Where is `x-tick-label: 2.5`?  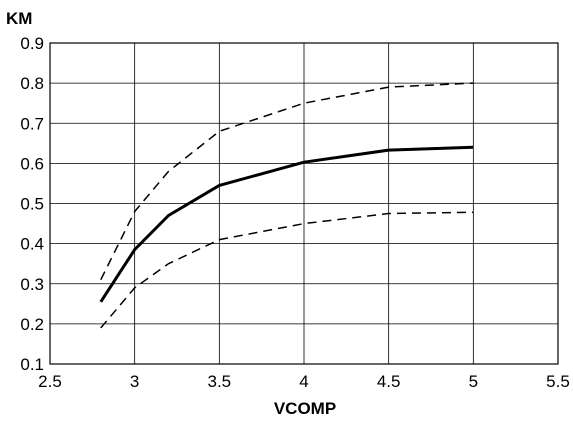
x-tick-label: 2.5 is located at coordinates (50, 381).